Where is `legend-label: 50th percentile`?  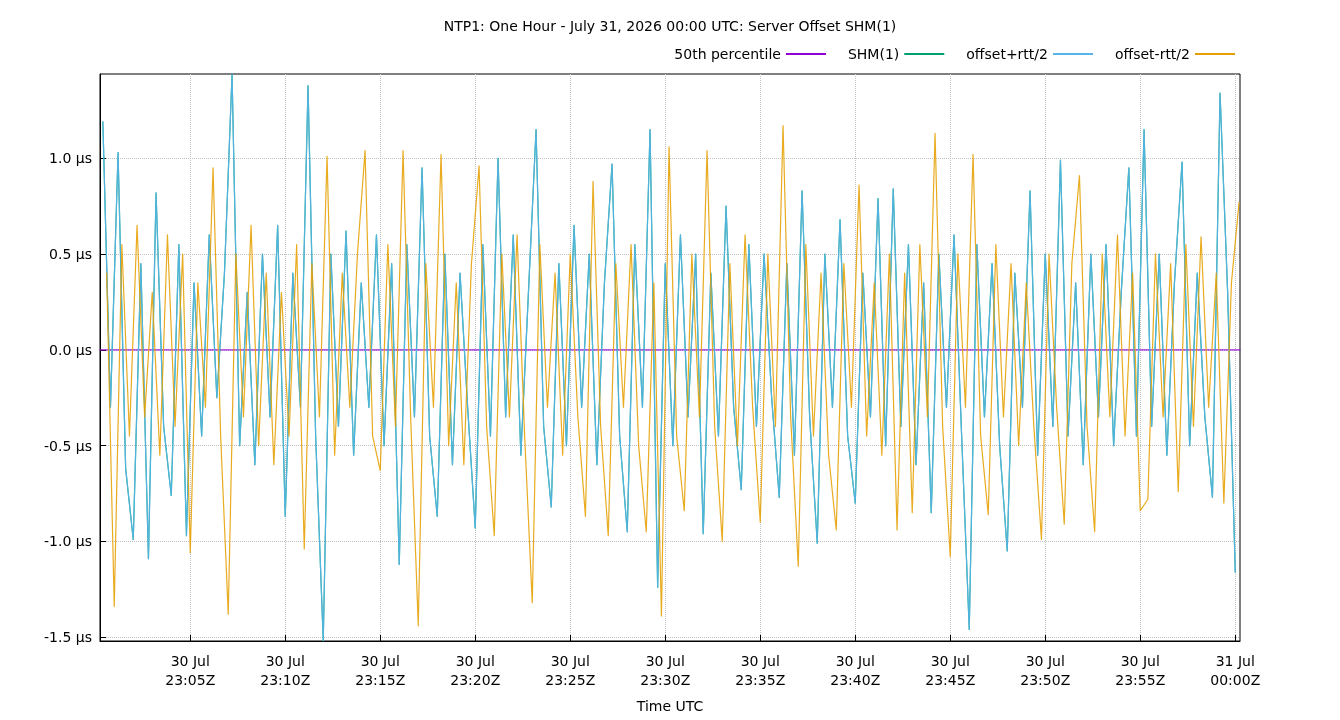 legend-label: 50th percentile is located at coordinates (727, 54).